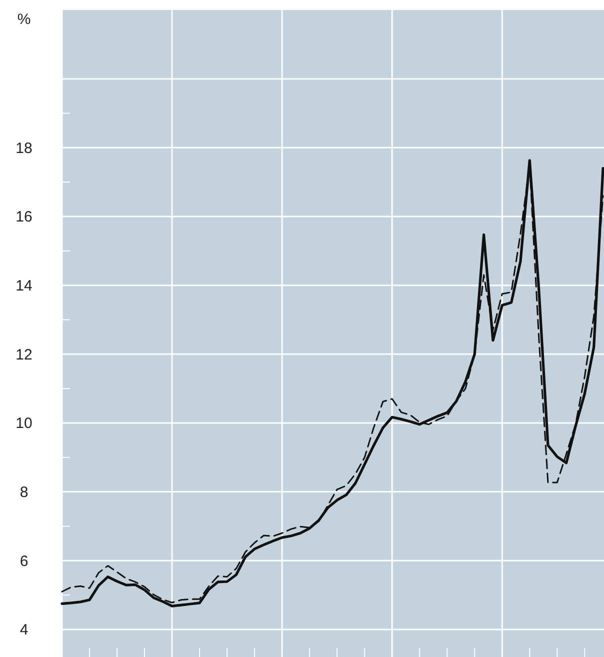 The height and width of the screenshot is (657, 604). What do you see at coordinates (24, 493) in the screenshot?
I see `y-tick-label: 8` at bounding box center [24, 493].